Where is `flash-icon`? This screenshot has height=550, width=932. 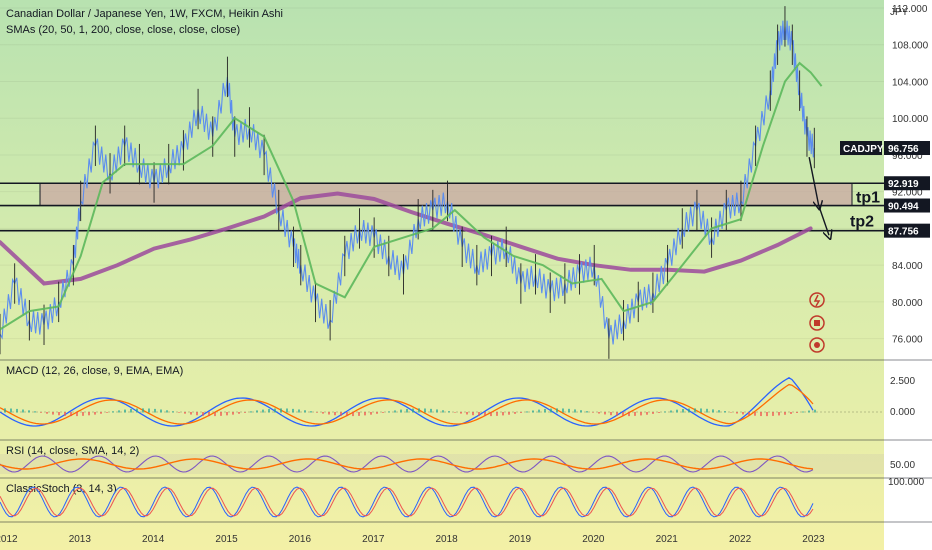
flash-icon is located at coordinates (817, 300).